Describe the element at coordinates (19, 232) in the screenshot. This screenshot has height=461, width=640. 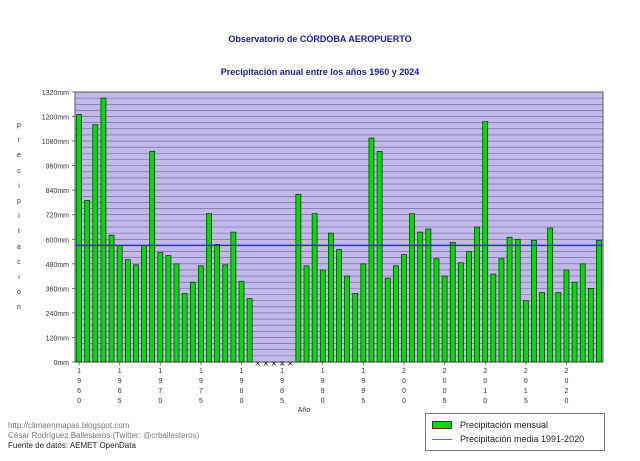
I see `y-axis-label-char: t` at that location.